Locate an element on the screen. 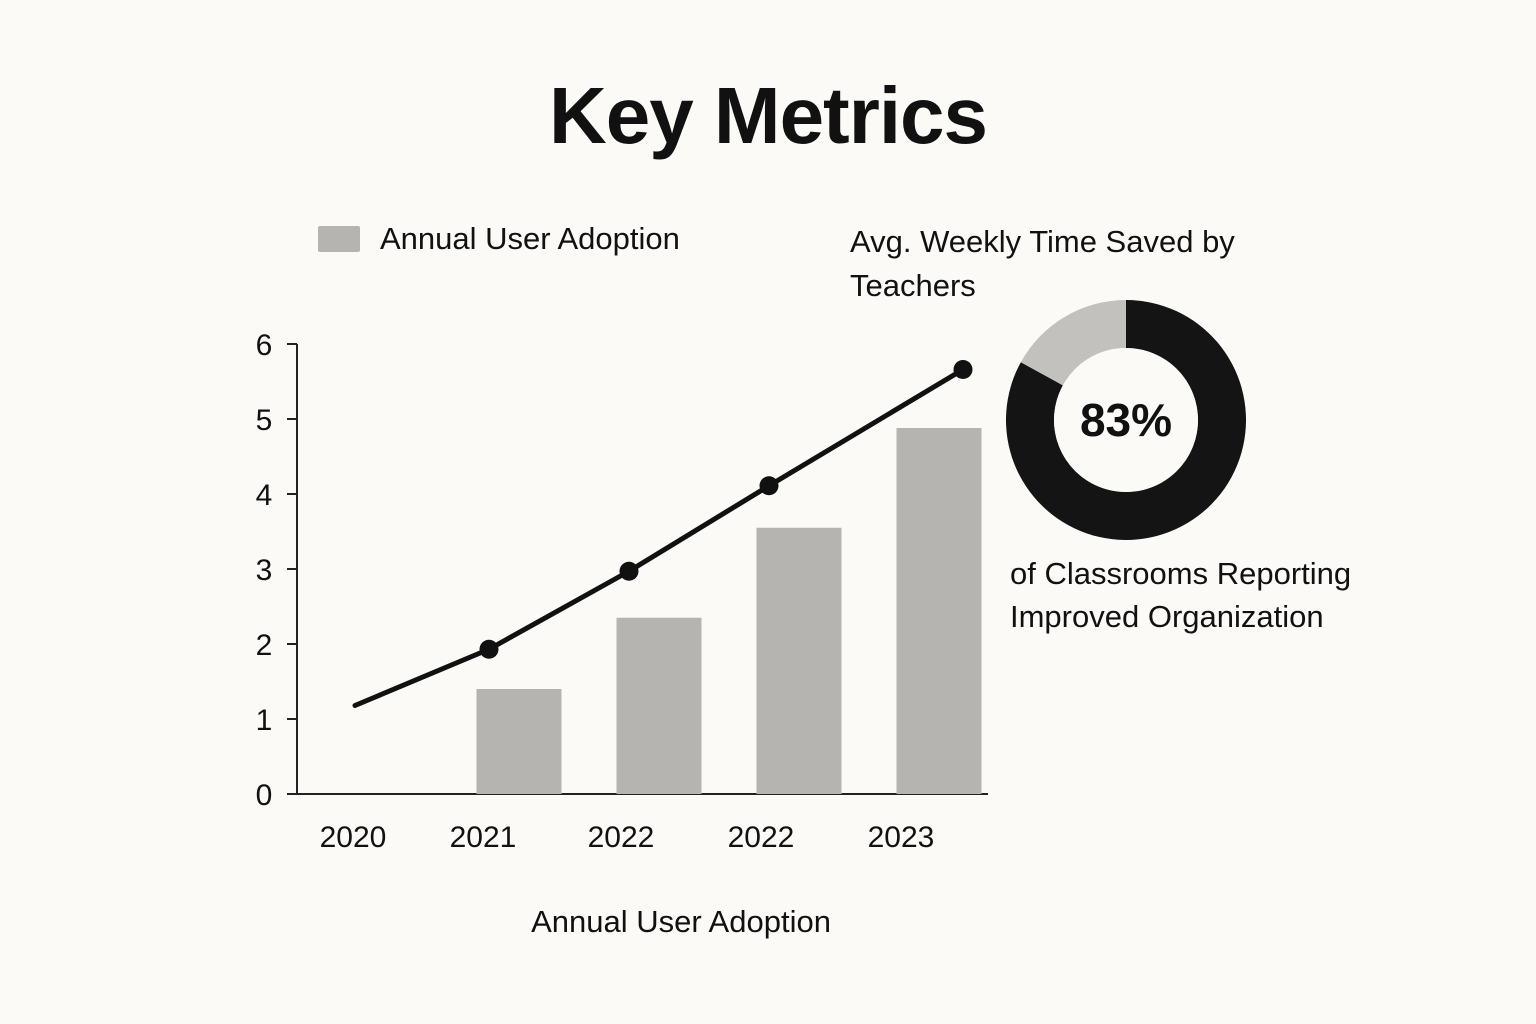  donut-chart: 83% is located at coordinates (1126, 420).